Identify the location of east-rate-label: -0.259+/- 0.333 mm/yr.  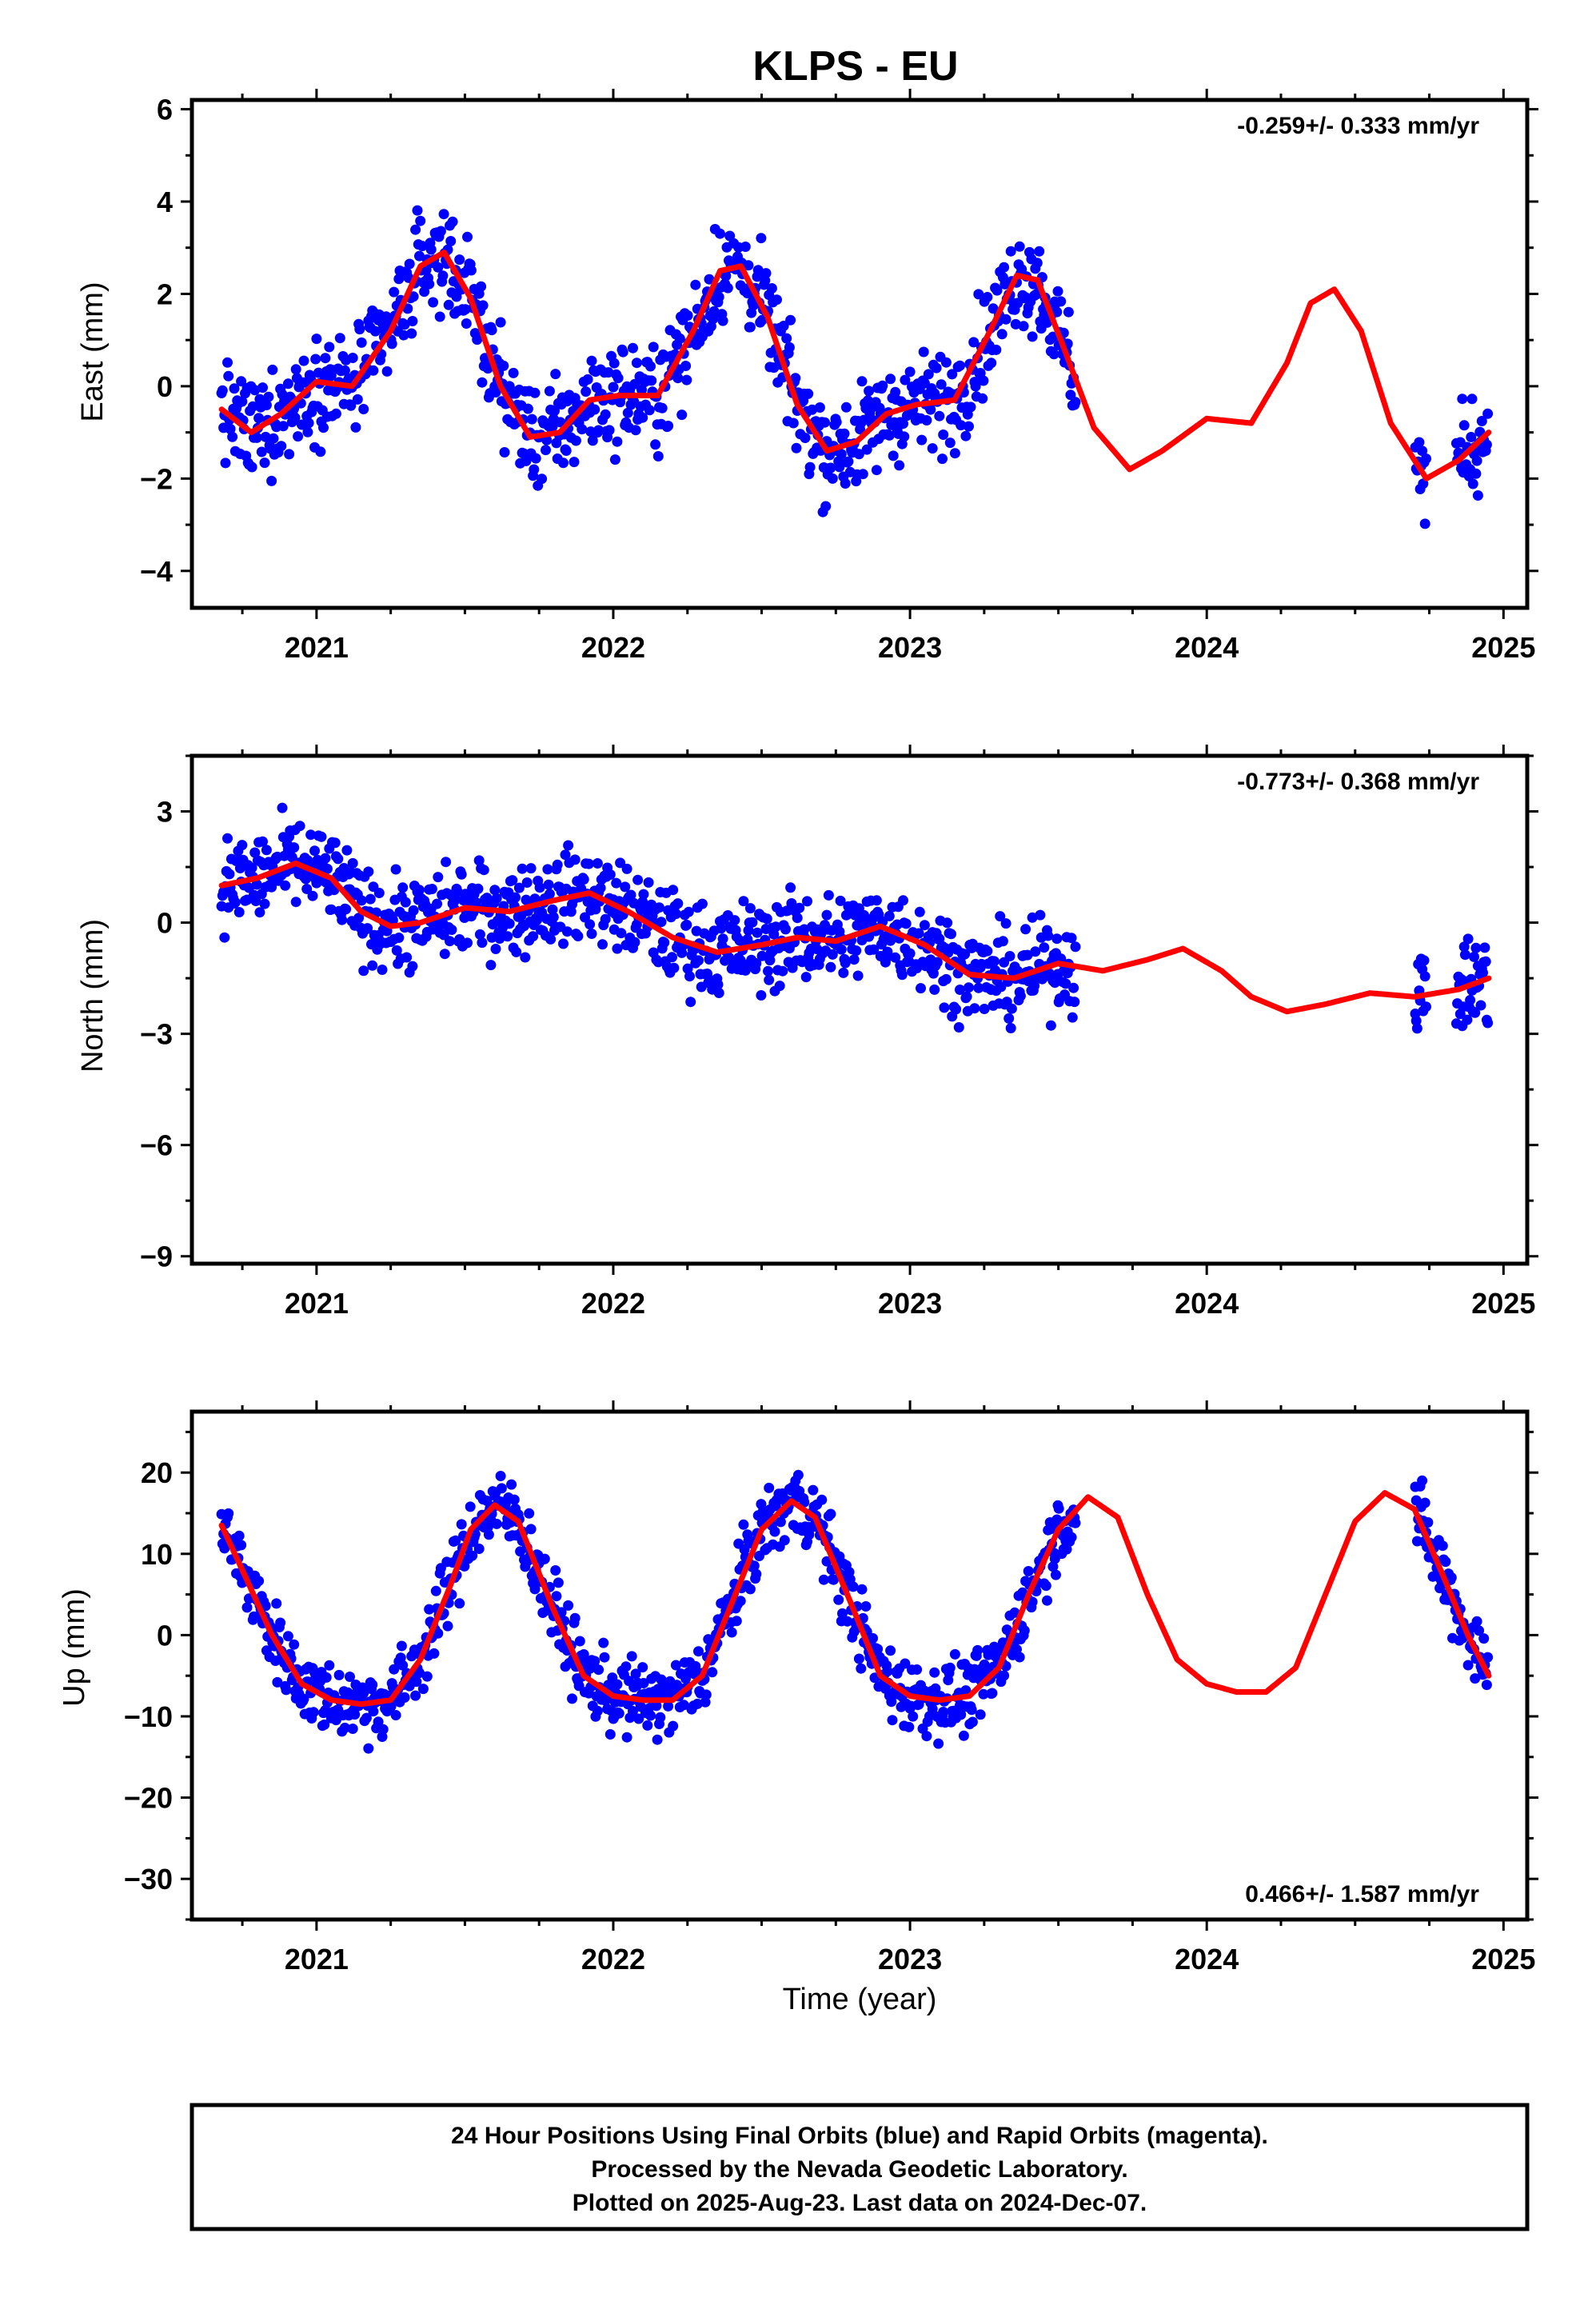
(1358, 126).